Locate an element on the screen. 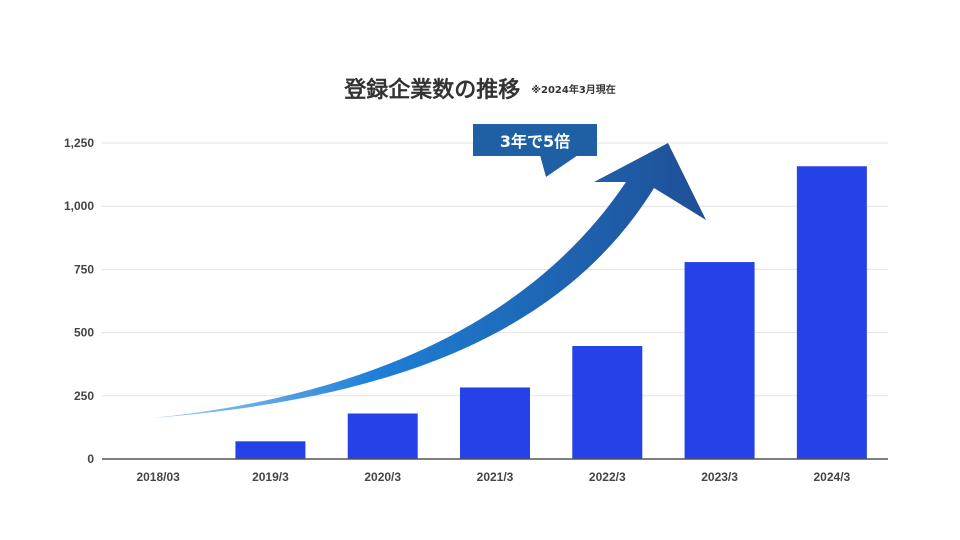 This screenshot has height=540, width=960. growth-callout-label: 3年で5倍 is located at coordinates (535, 141).